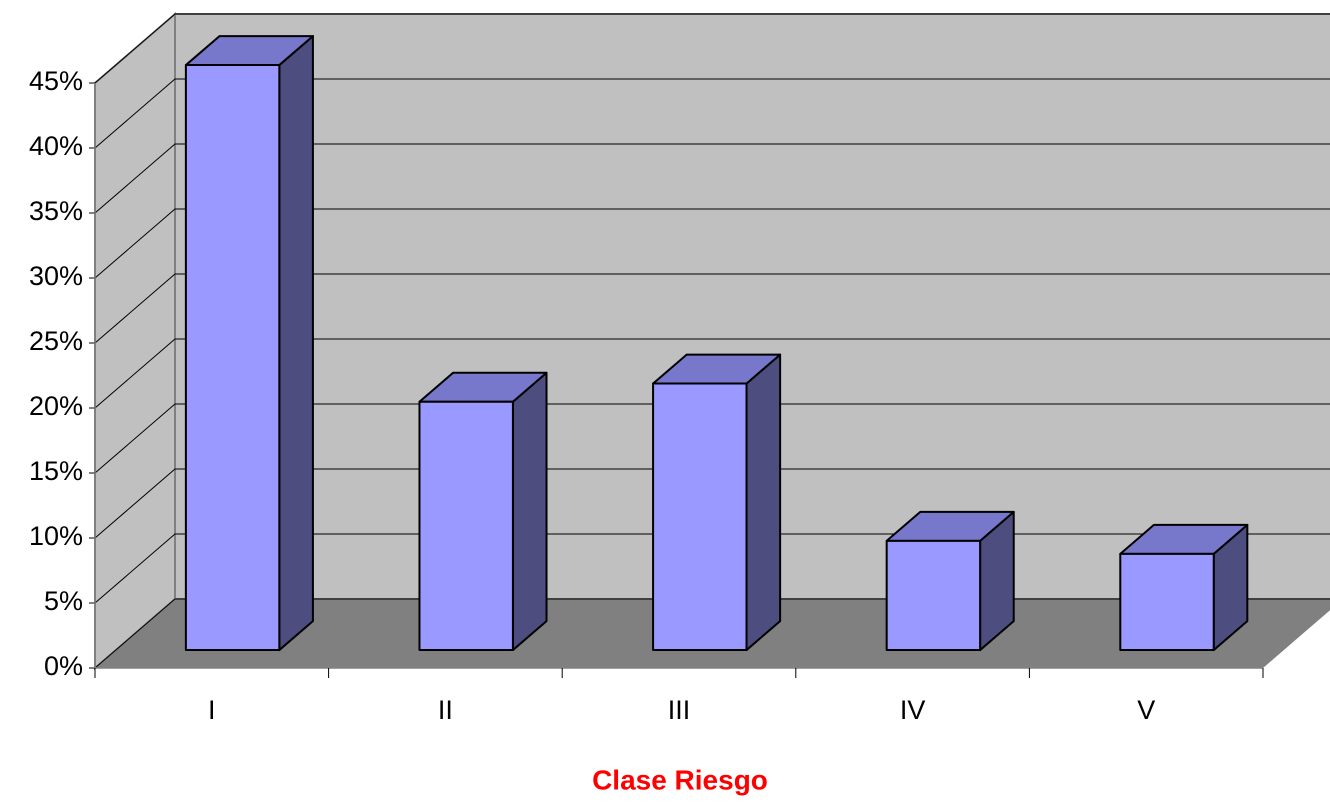  I want to click on x-tick-label: V, so click(1146, 710).